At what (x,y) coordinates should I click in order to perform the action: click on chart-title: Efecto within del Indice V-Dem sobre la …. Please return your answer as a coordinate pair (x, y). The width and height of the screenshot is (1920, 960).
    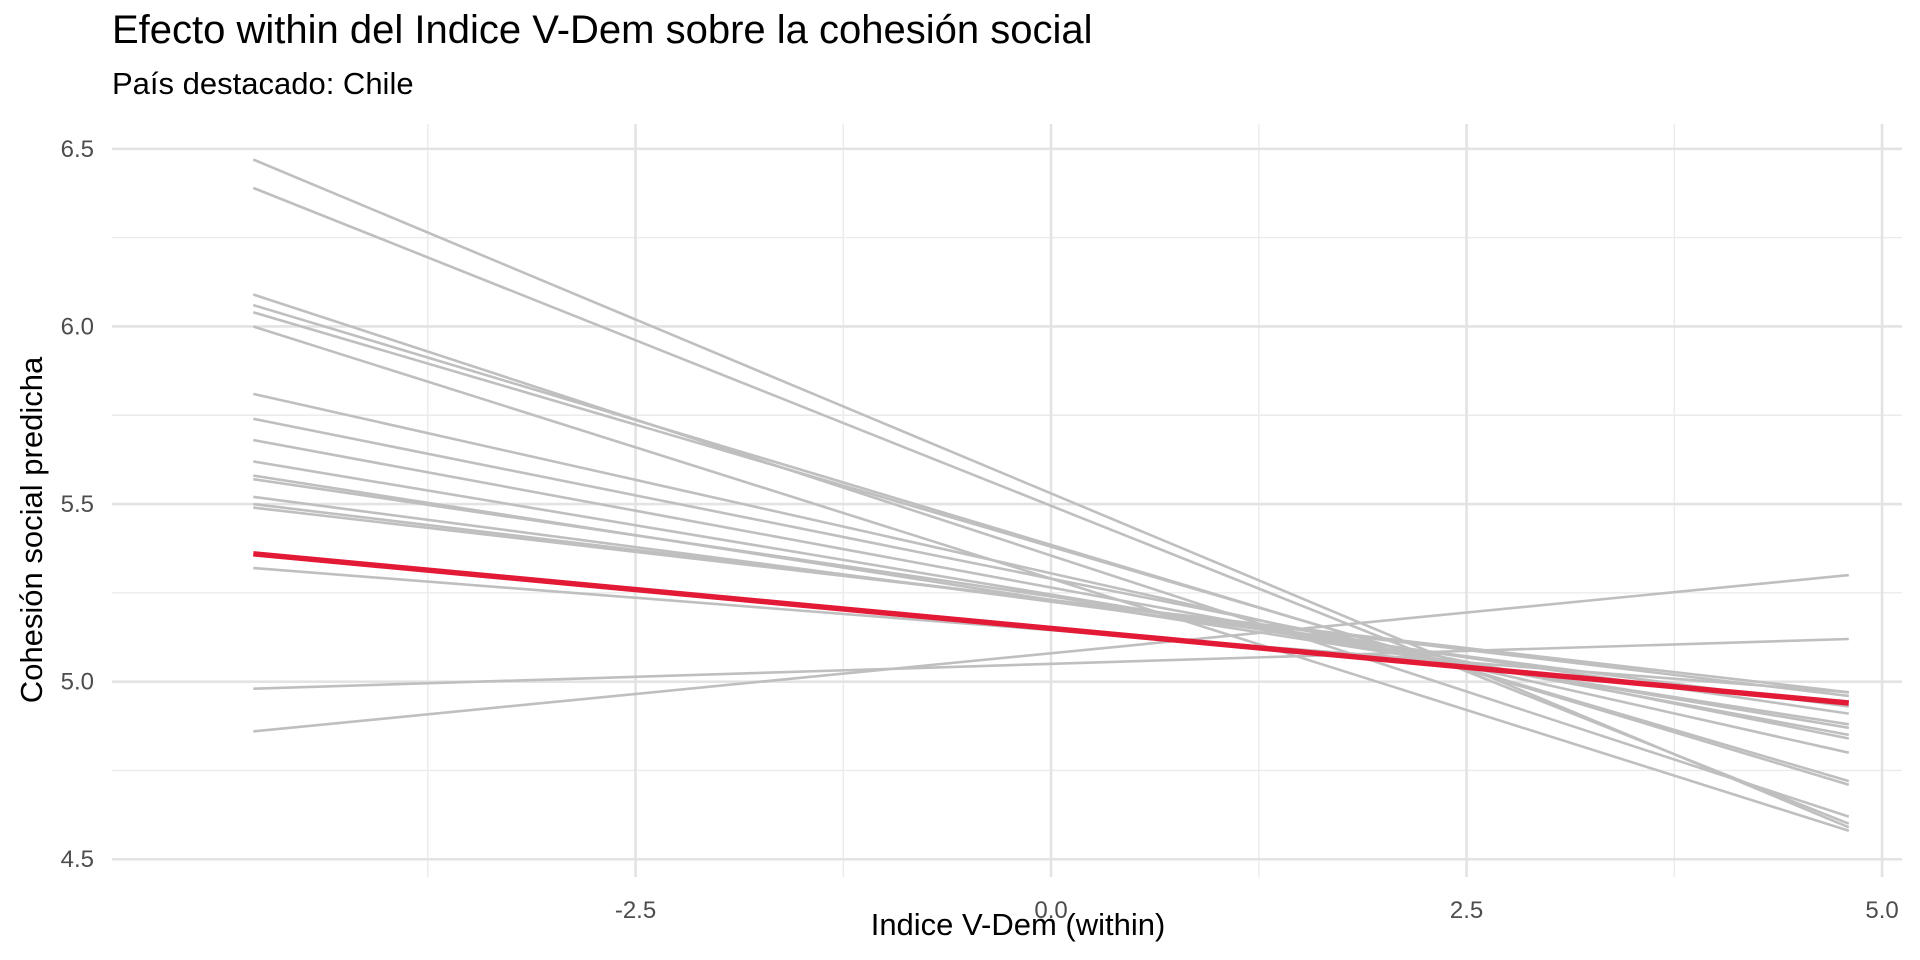
    Looking at the image, I should click on (602, 30).